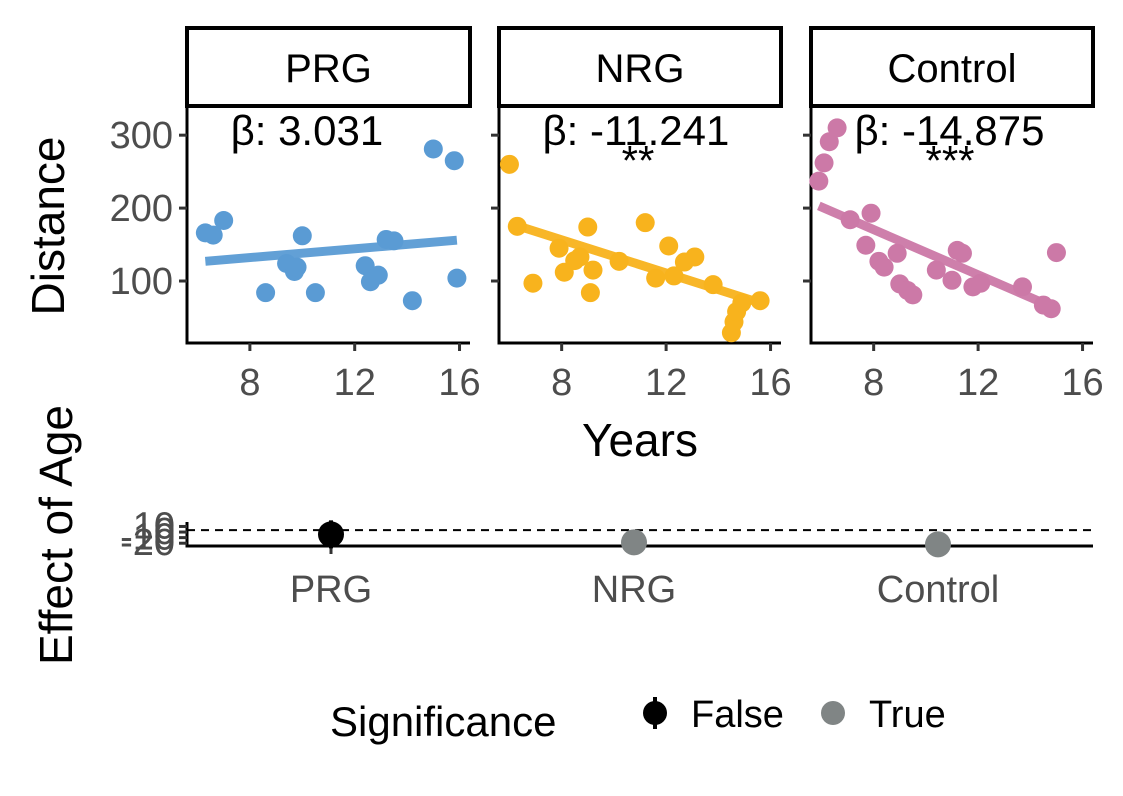 This screenshot has width=1123, height=796. I want to click on facet-strip-label: NRG, so click(640, 69).